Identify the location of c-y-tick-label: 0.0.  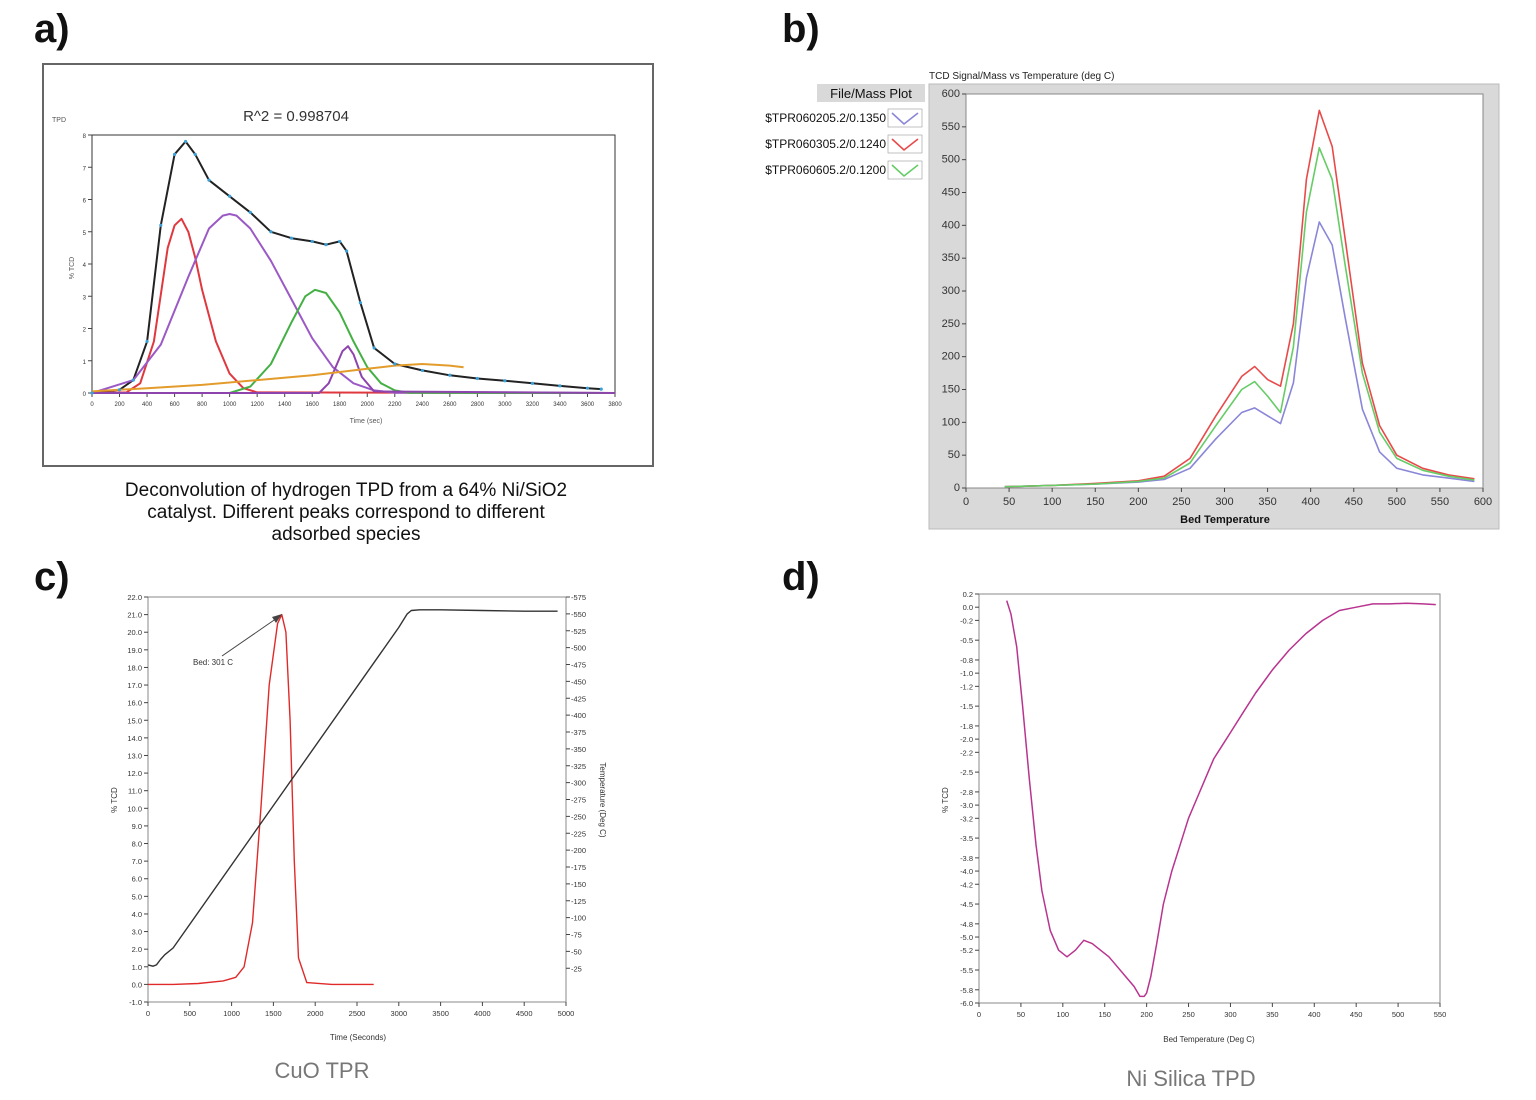
(137, 984).